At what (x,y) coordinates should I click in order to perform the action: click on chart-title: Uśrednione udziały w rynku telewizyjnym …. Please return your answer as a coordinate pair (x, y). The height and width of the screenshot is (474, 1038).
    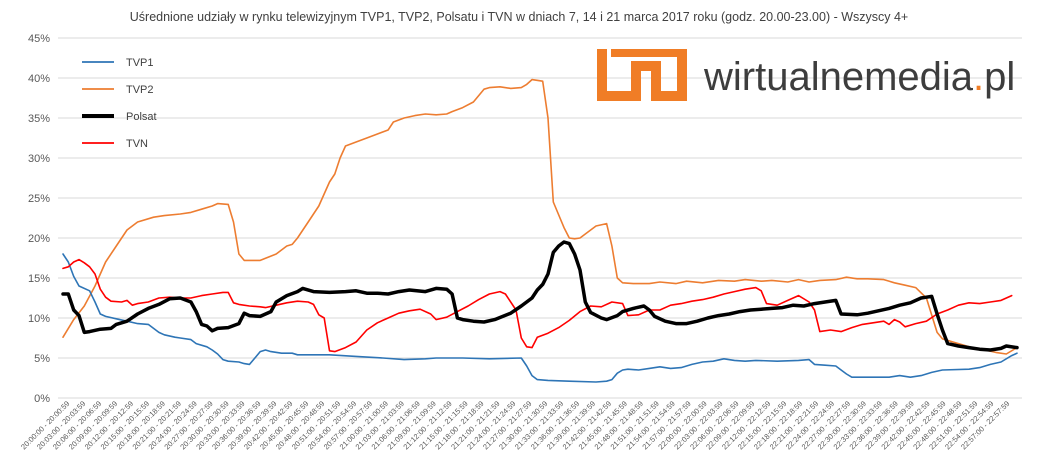
    Looking at the image, I should click on (519, 17).